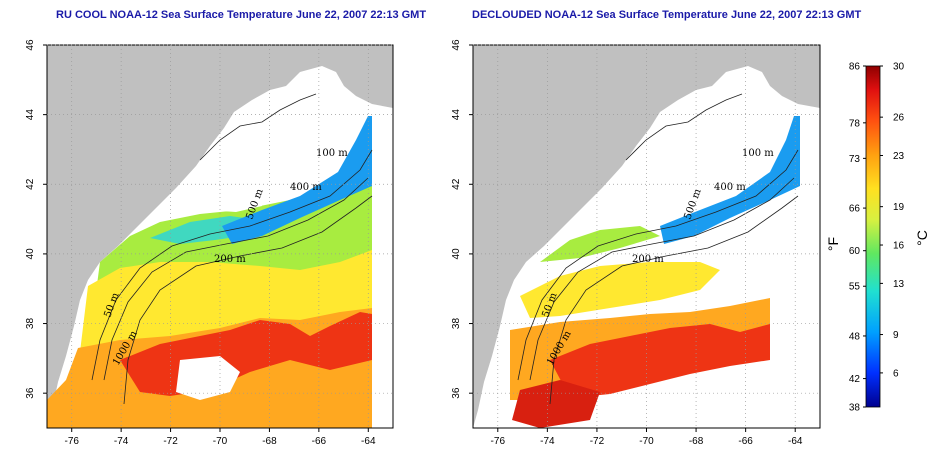 The width and height of the screenshot is (950, 475). What do you see at coordinates (873, 236) in the screenshot?
I see `colorbar` at bounding box center [873, 236].